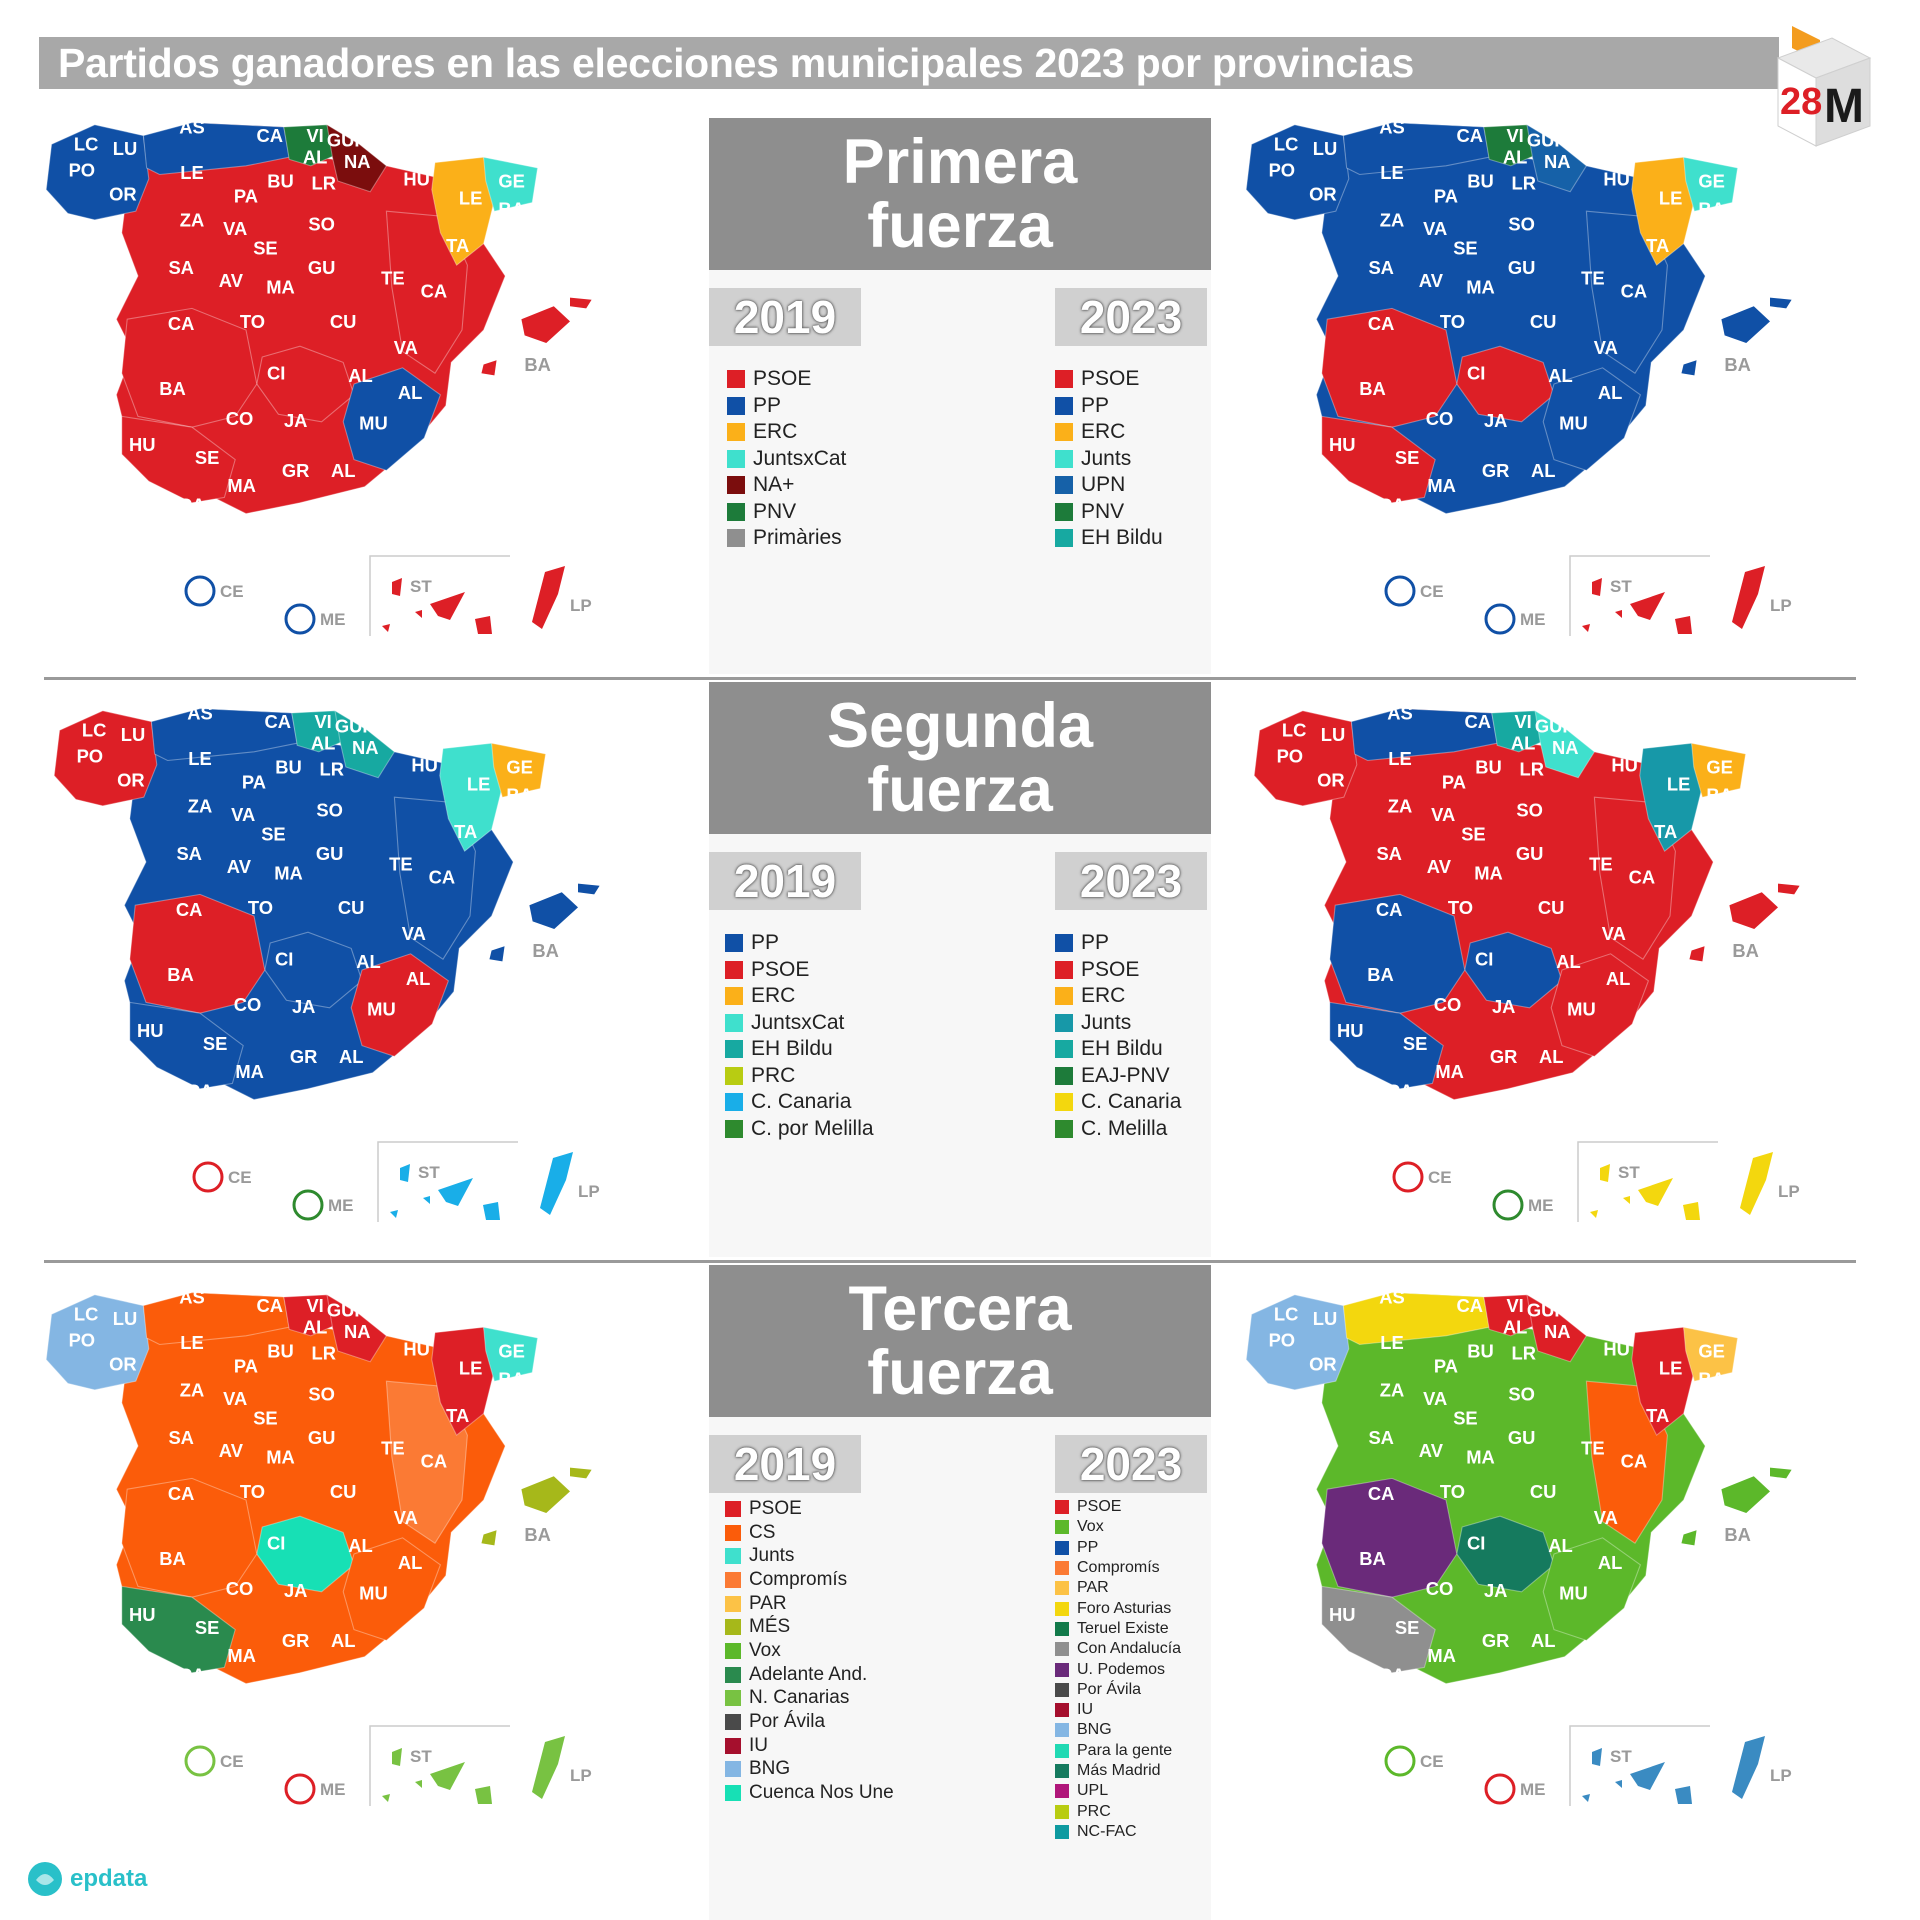 The height and width of the screenshot is (1920, 1920). Describe the element at coordinates (1424, 735) in the screenshot. I see `region-north` at that location.